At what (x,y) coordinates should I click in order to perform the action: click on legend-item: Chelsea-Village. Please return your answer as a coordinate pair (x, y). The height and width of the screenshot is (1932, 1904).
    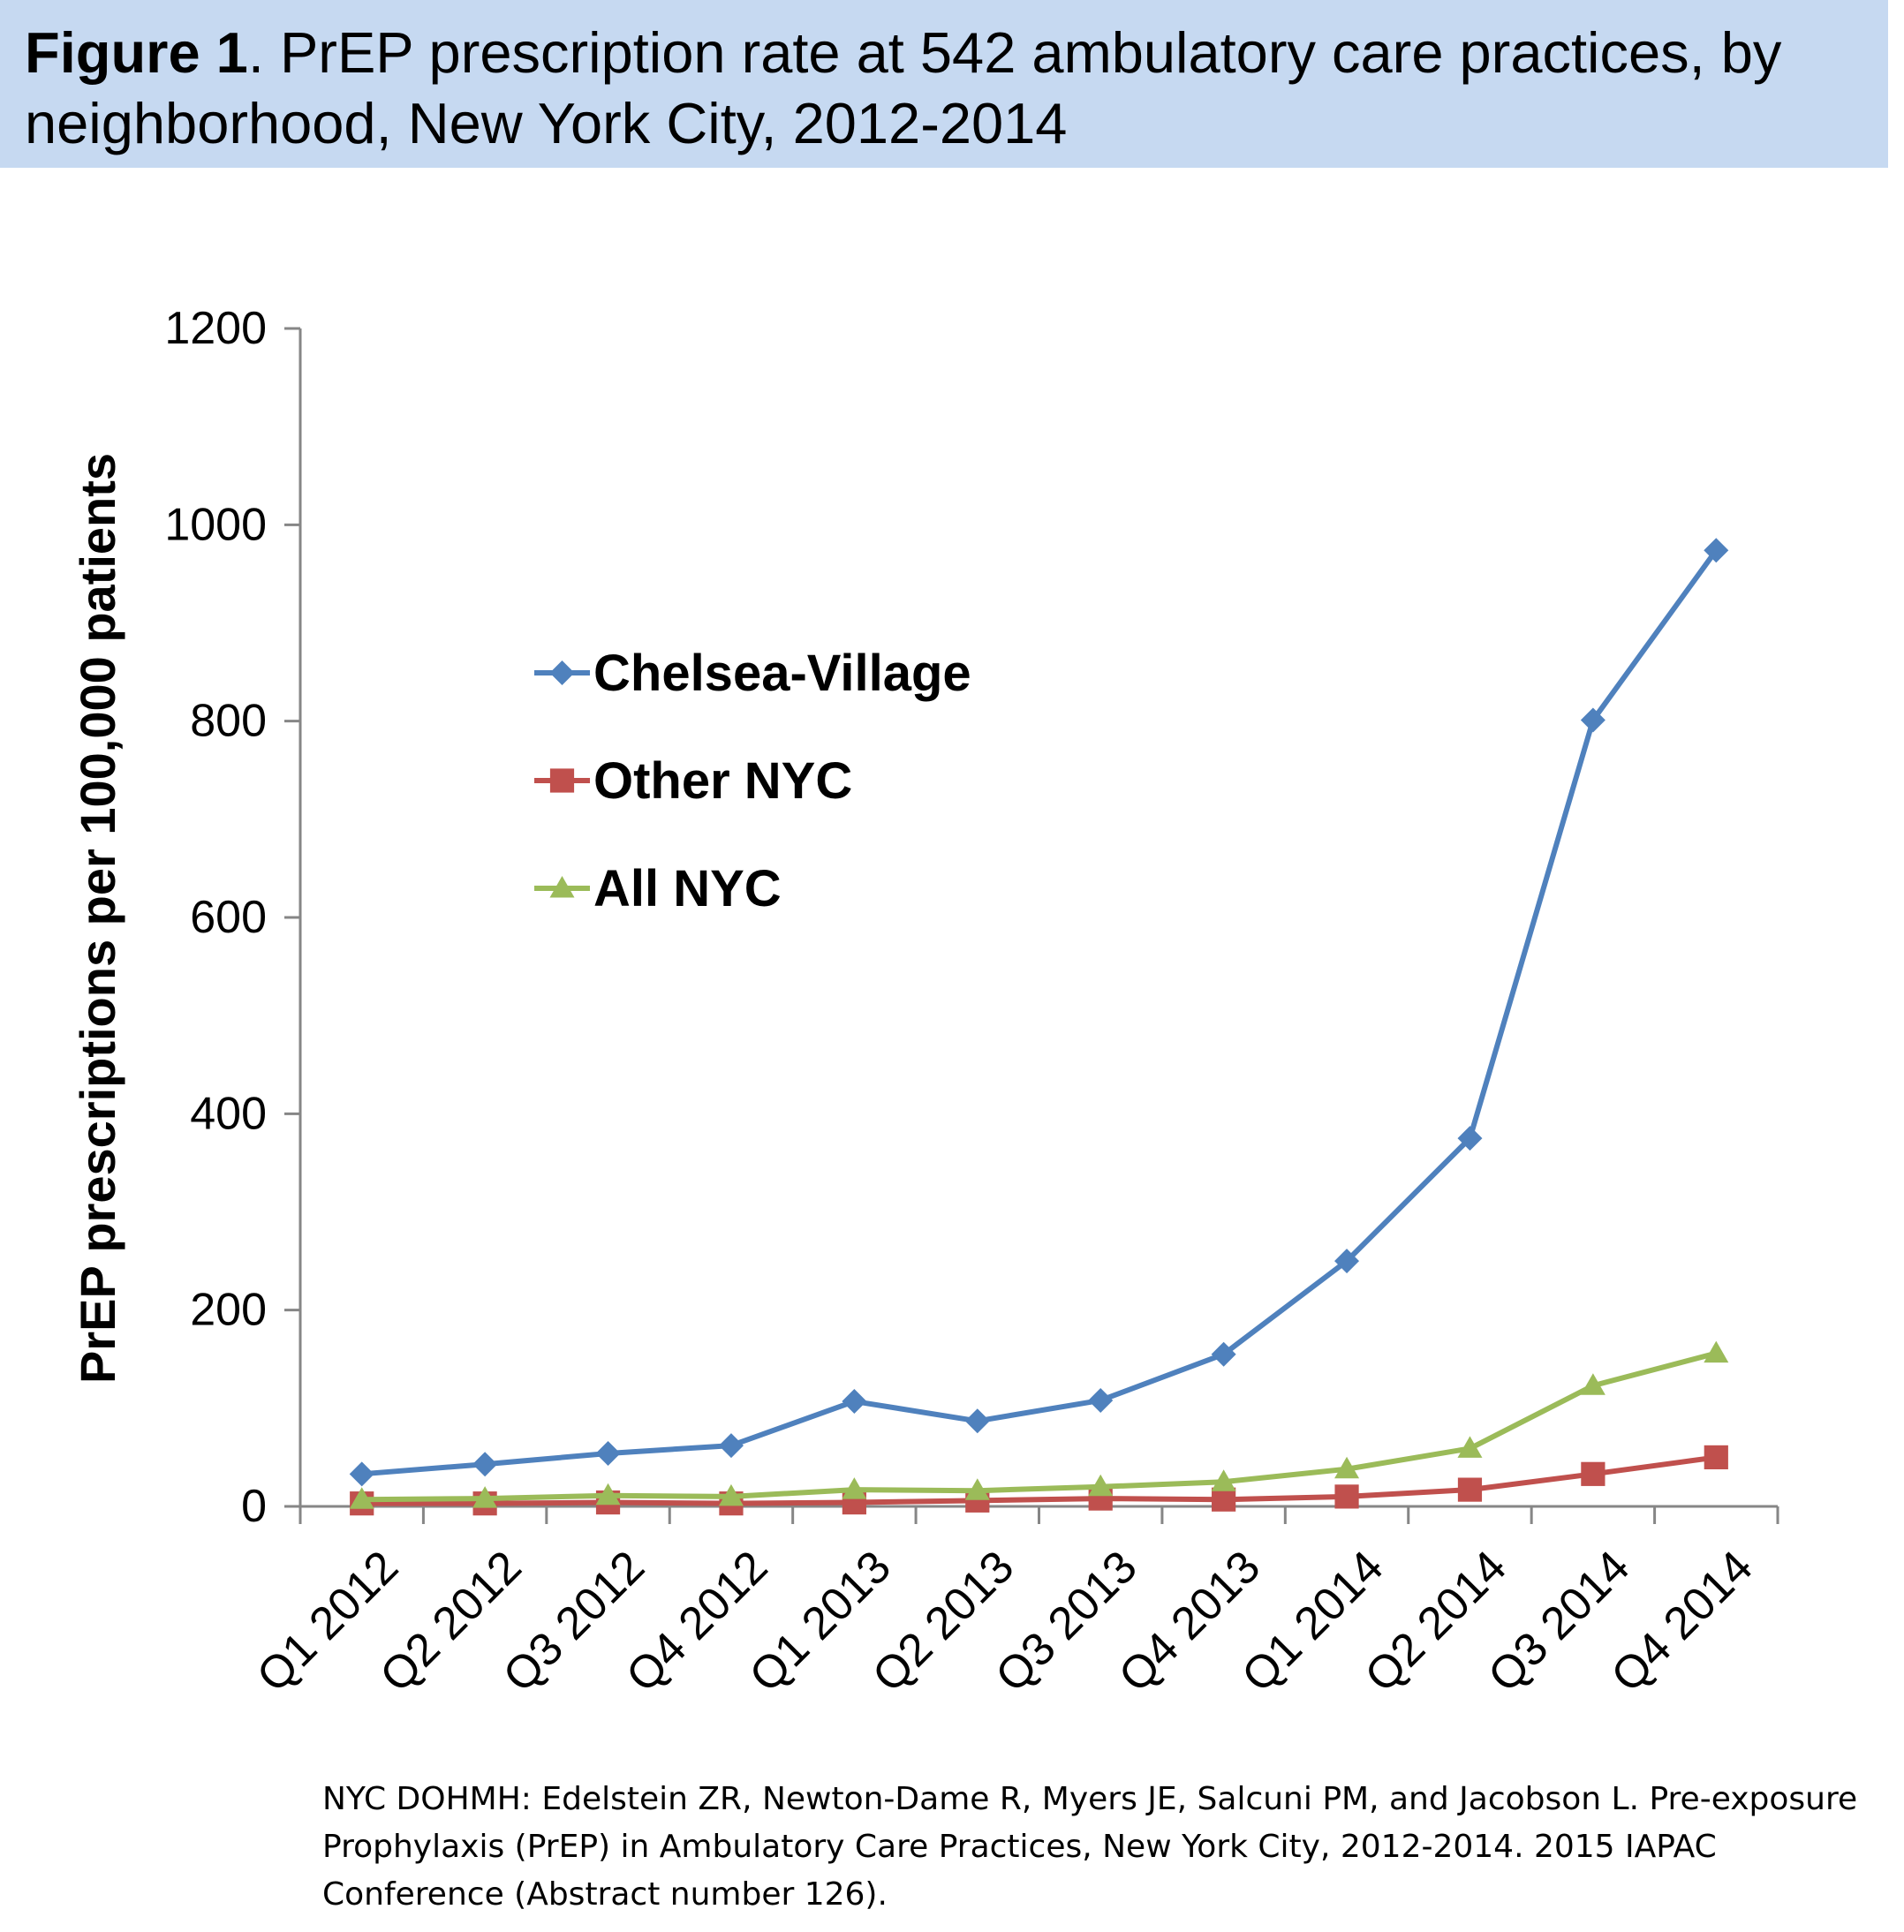
    Looking at the image, I should click on (752, 673).